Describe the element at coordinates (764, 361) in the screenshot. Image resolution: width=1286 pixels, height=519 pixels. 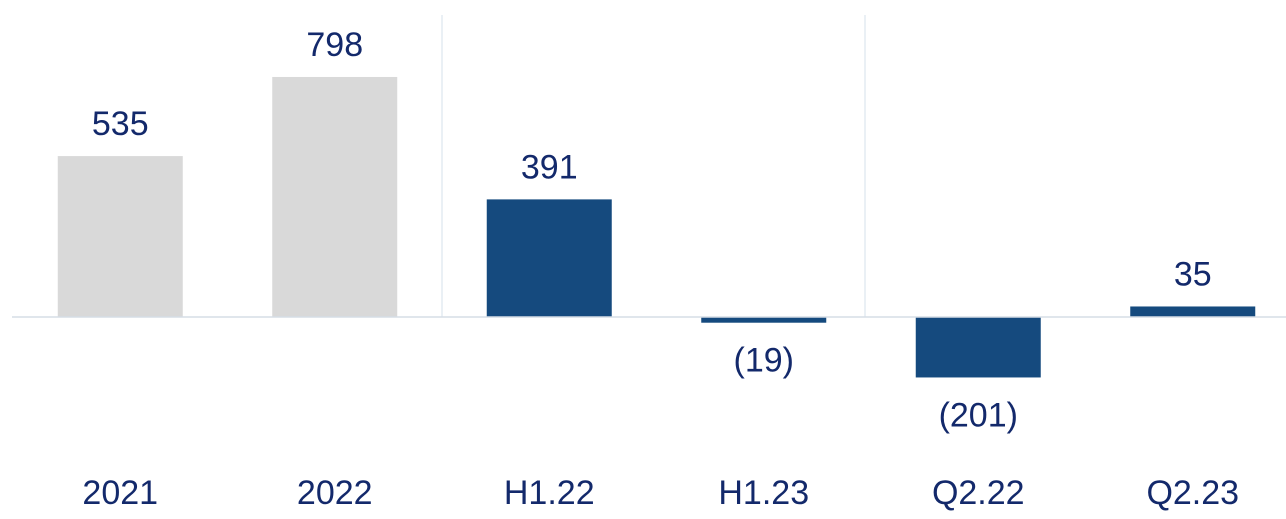
I see `value-label: (19)` at that location.